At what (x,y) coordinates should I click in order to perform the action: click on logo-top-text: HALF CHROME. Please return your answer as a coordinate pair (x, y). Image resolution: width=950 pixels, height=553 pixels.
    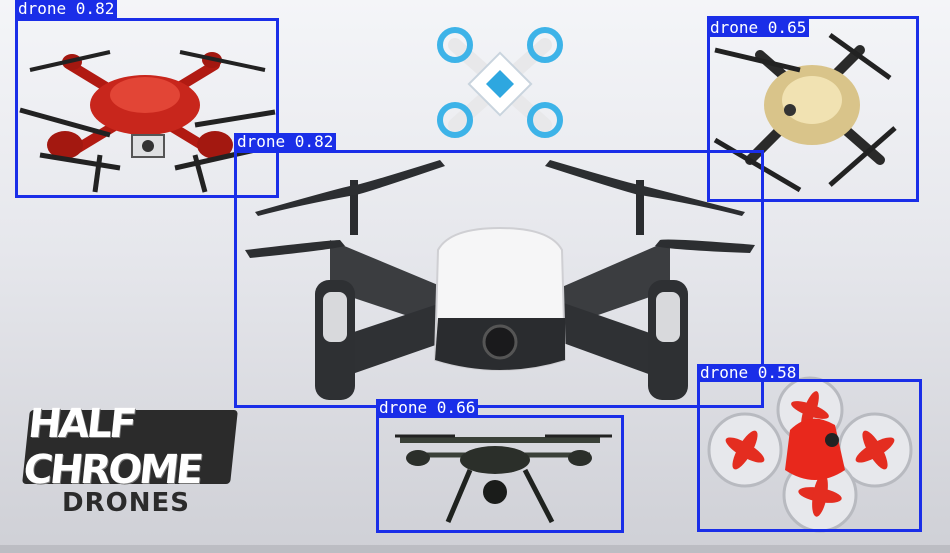
    Looking at the image, I should click on (129, 447).